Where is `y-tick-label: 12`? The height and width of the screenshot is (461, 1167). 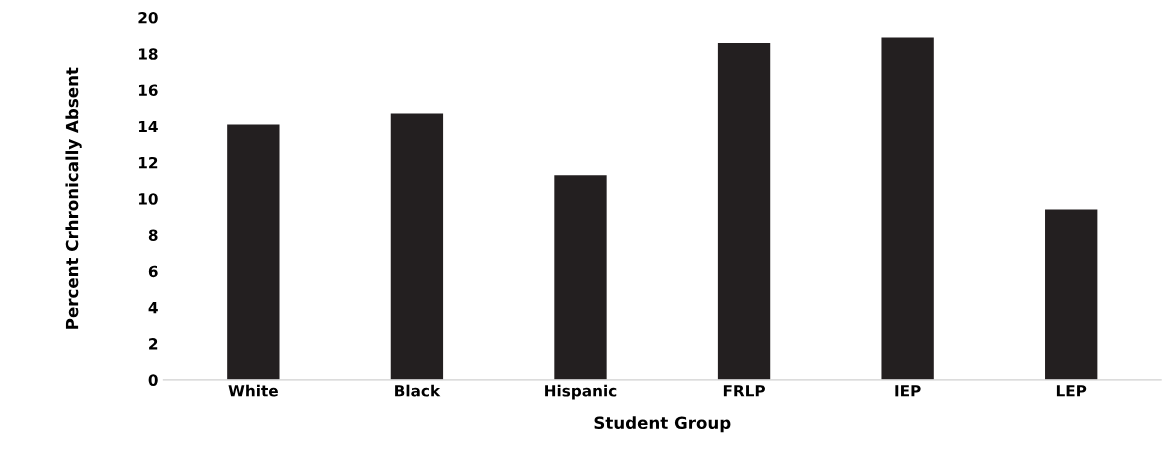
y-tick-label: 12 is located at coordinates (148, 162).